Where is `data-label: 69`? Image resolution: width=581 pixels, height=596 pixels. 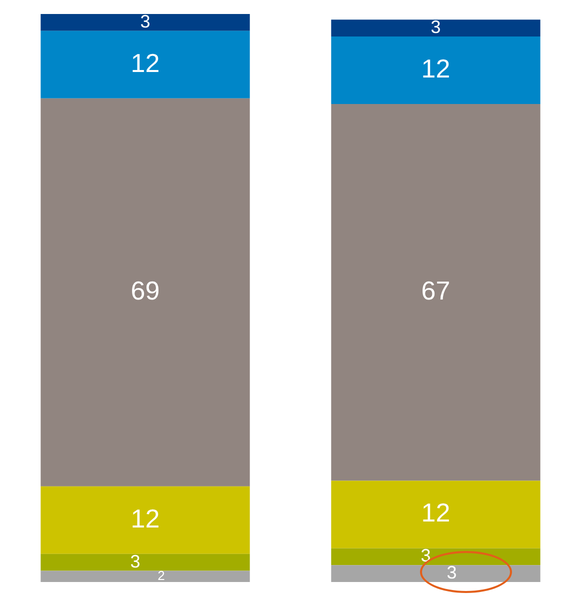
data-label: 69 is located at coordinates (145, 291).